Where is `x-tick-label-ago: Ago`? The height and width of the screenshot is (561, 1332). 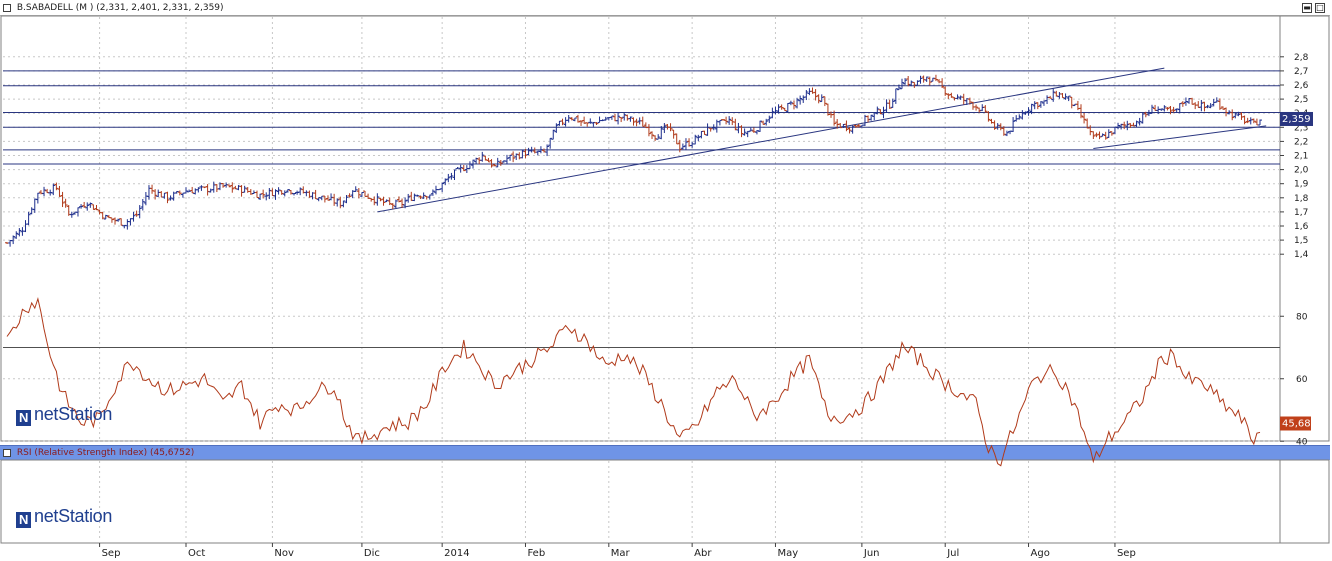 x-tick-label-ago: Ago is located at coordinates (1040, 553).